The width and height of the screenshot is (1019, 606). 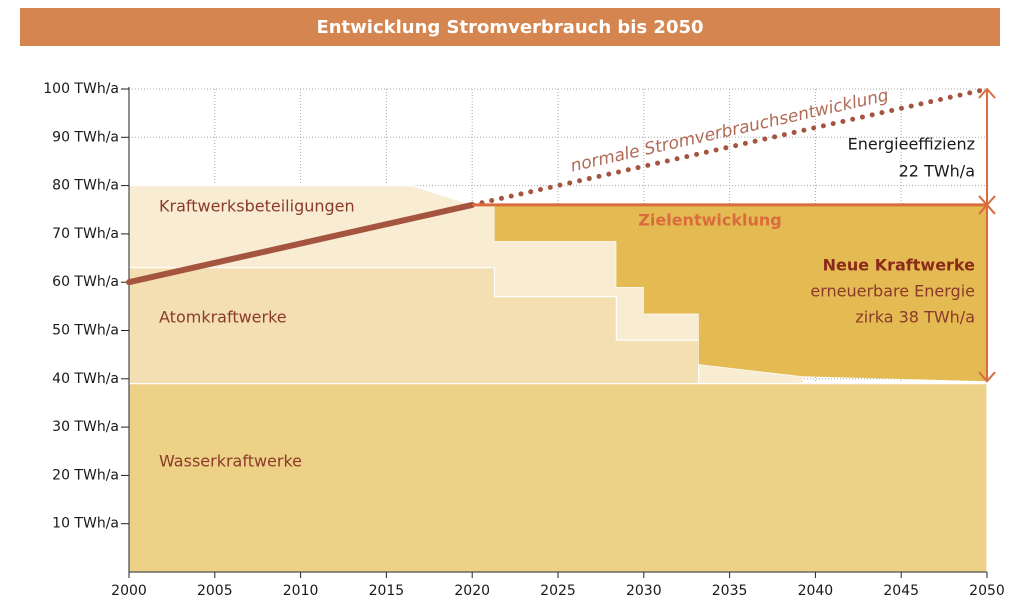 I want to click on y-tick-label: 50 TWh/a, so click(x=85, y=331).